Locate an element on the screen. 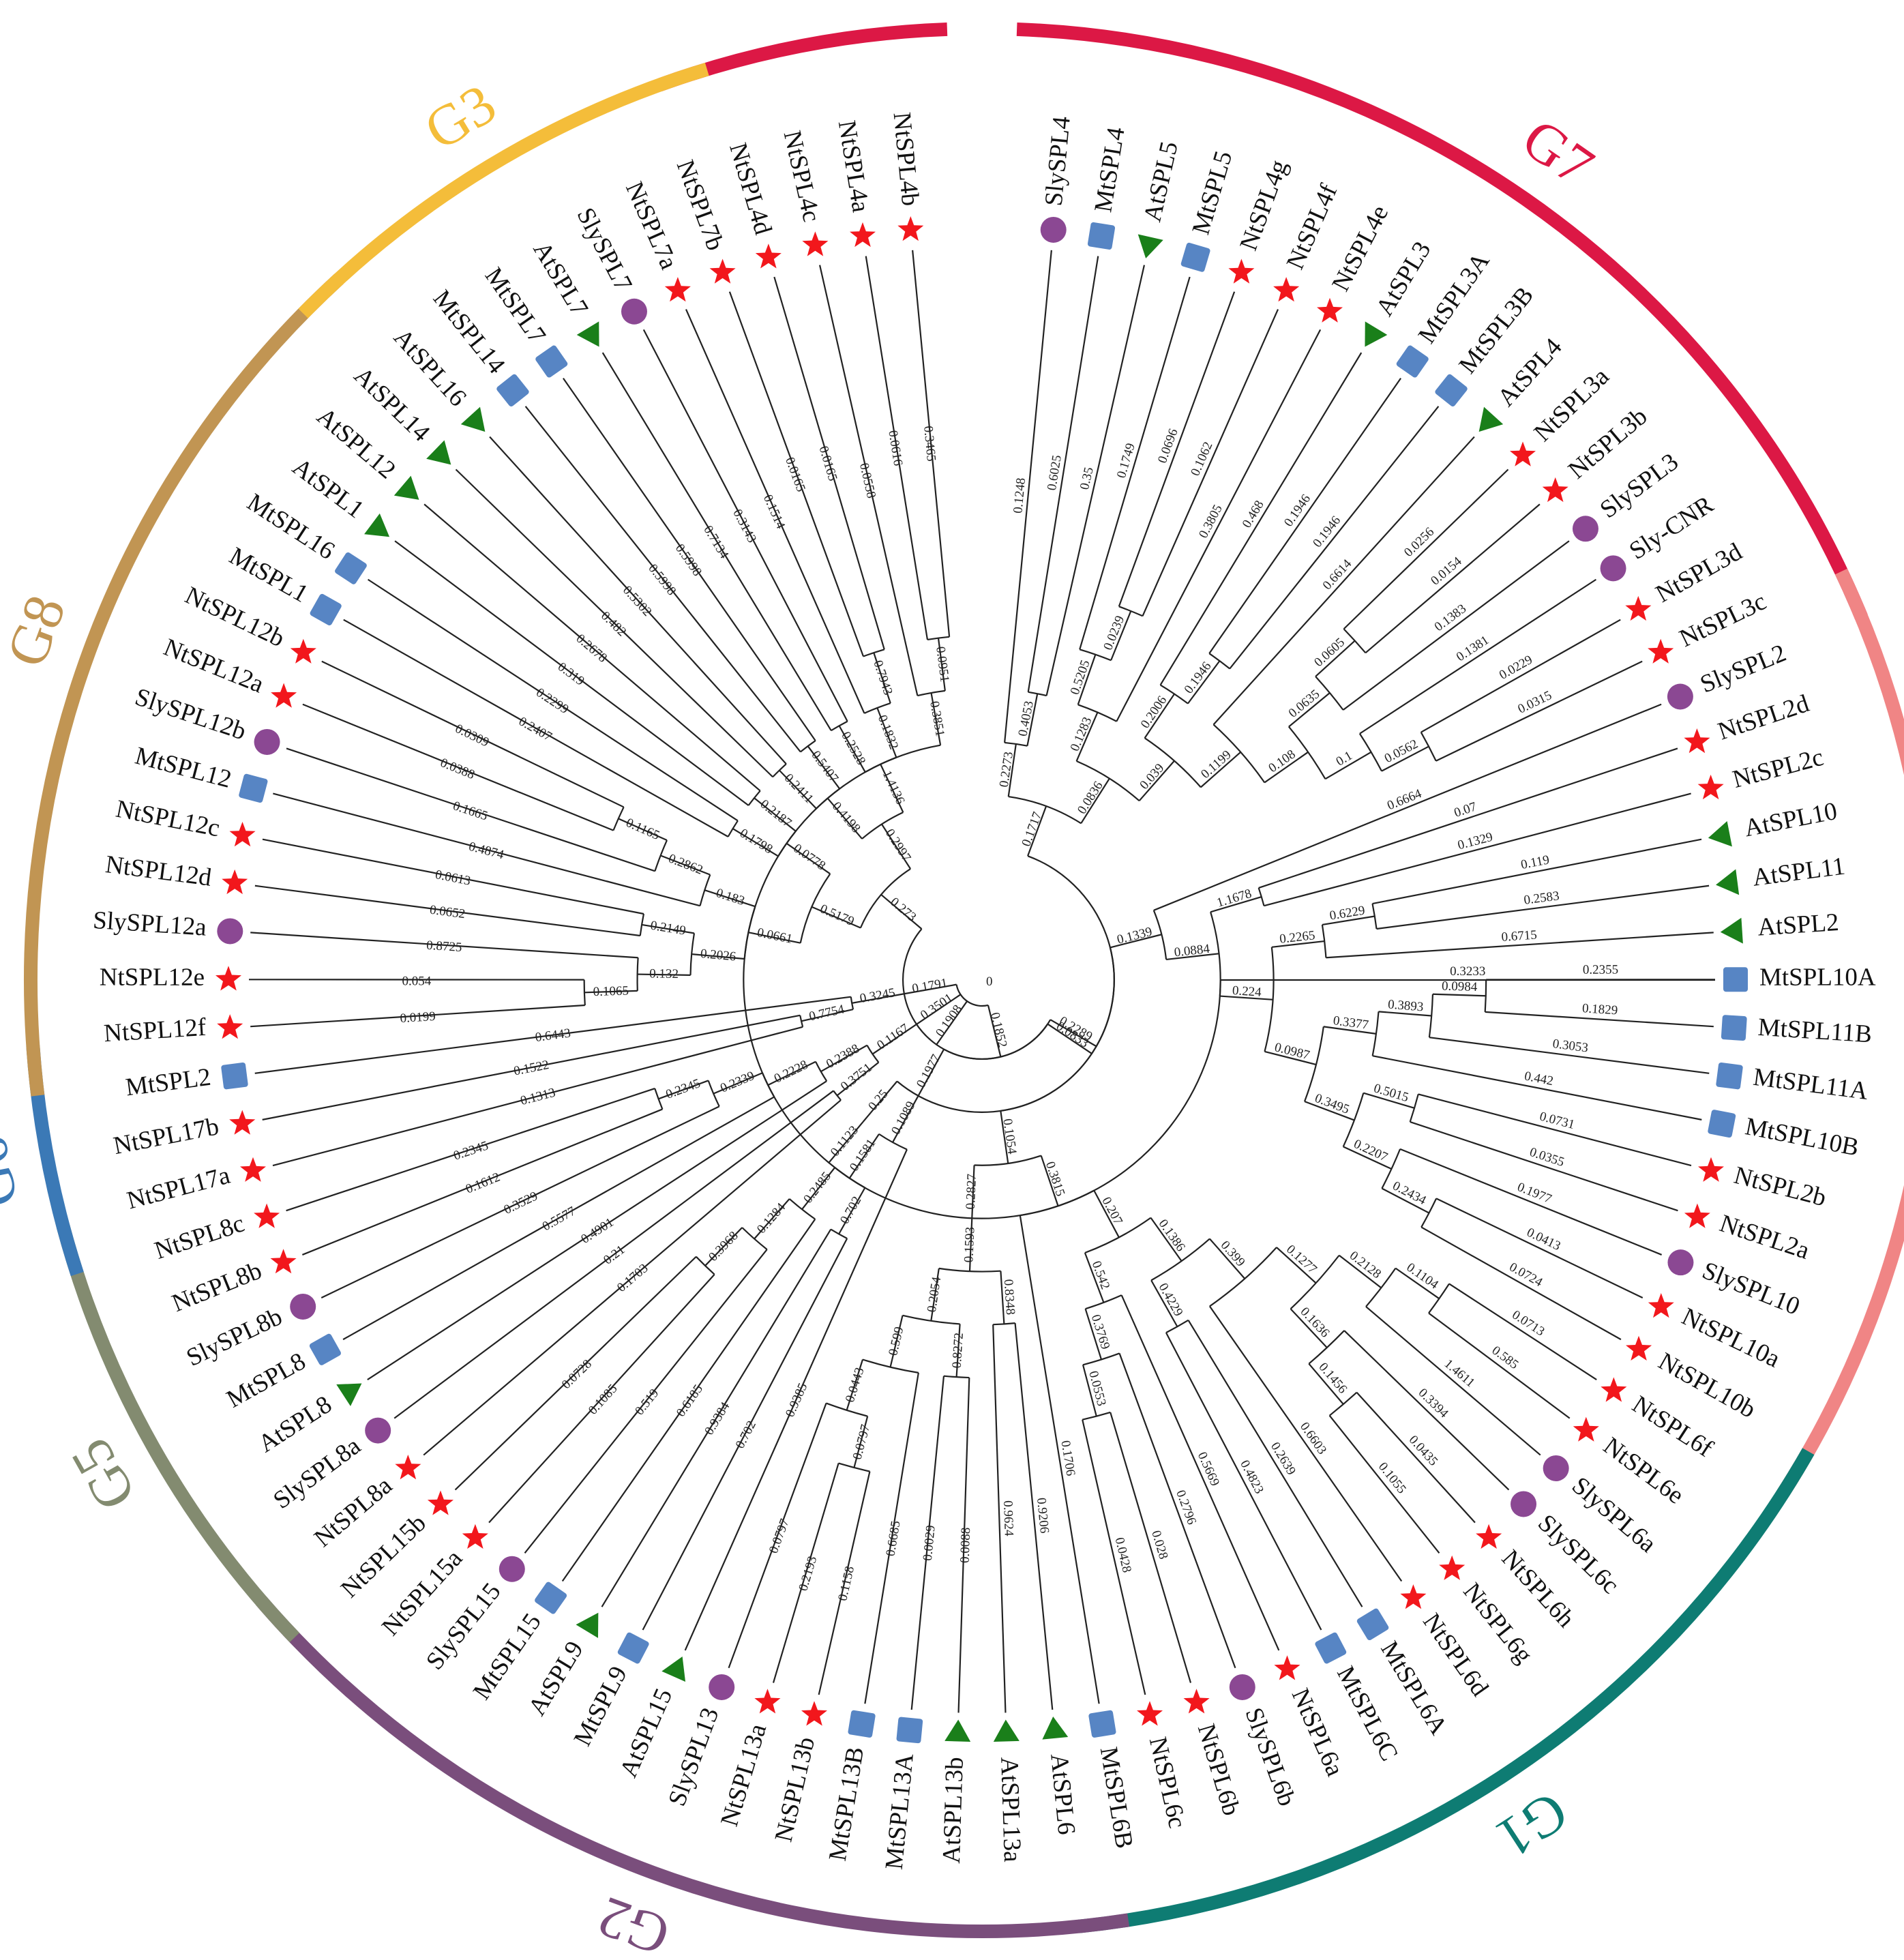  branch-length-label: 0.0616 is located at coordinates (895, 448).